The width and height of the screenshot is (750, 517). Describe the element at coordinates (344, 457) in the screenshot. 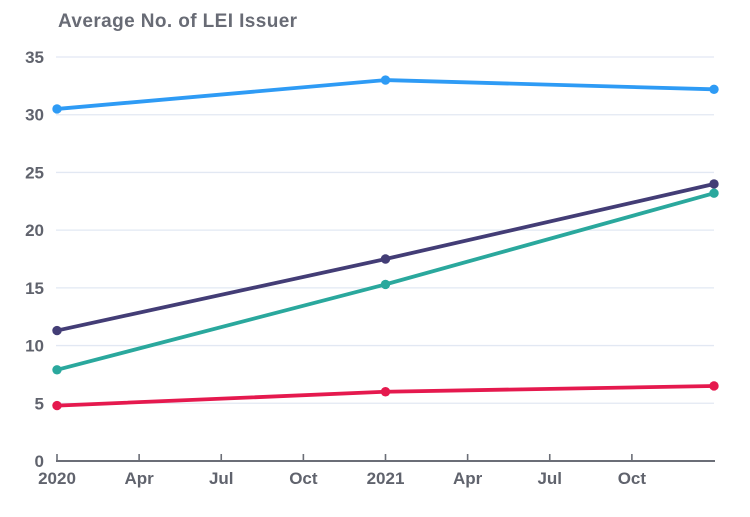

I see `x-axis-ticks` at that location.